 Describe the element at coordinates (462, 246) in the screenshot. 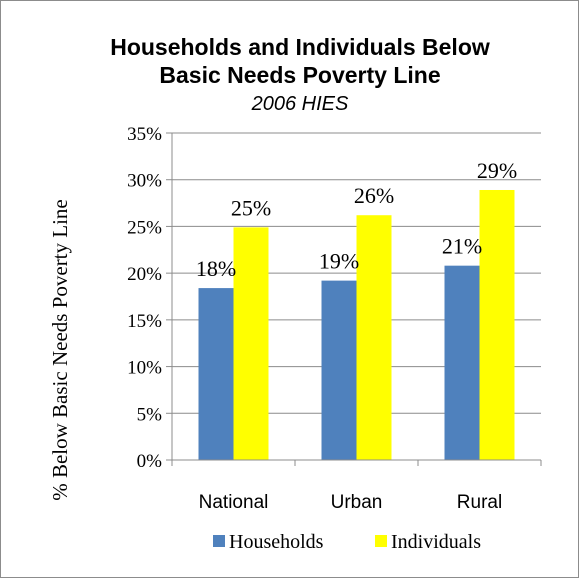

I see `data-label: 21%` at that location.